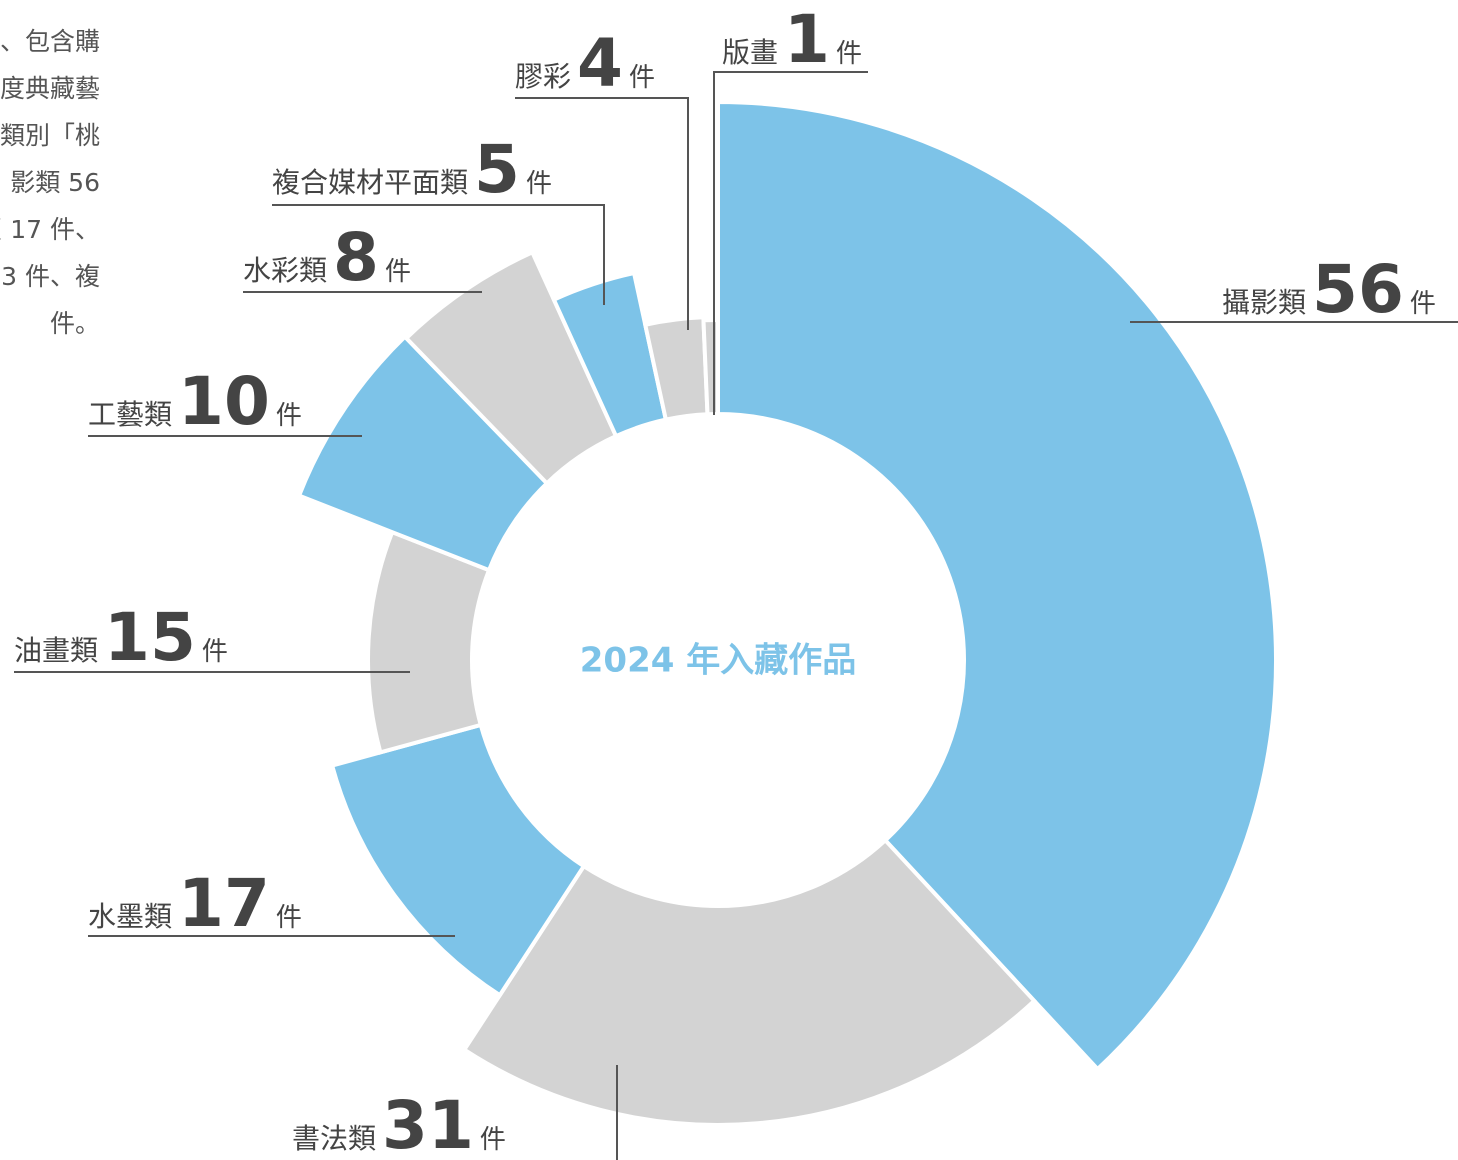 This screenshot has width=1458, height=1160. What do you see at coordinates (224, 401) in the screenshot?
I see `value-label: 10` at bounding box center [224, 401].